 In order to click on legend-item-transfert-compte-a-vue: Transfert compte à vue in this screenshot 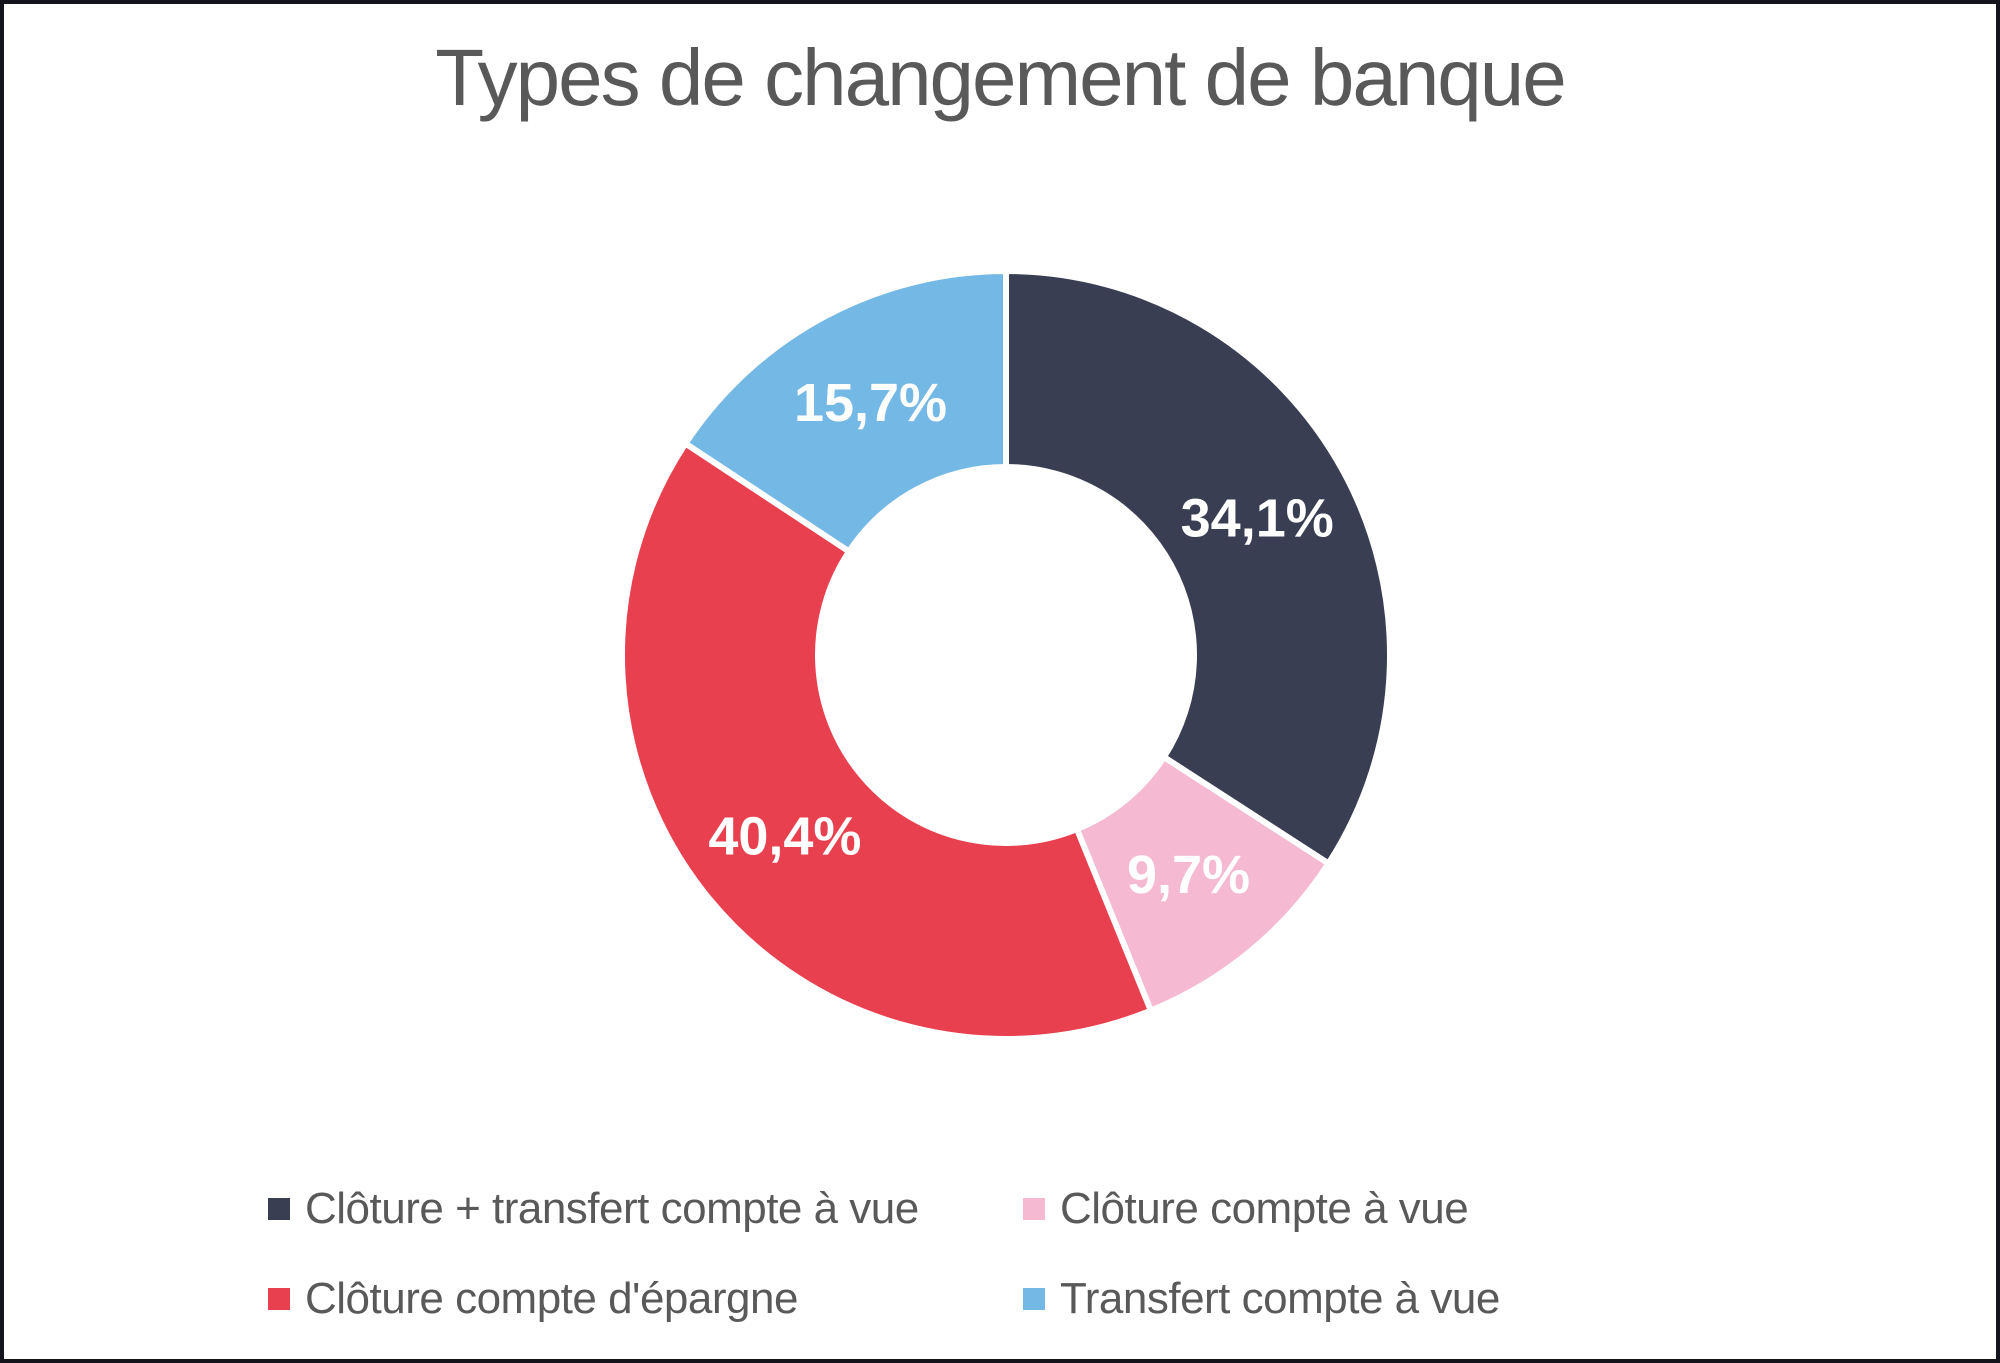, I will do `click(1261, 1298)`.